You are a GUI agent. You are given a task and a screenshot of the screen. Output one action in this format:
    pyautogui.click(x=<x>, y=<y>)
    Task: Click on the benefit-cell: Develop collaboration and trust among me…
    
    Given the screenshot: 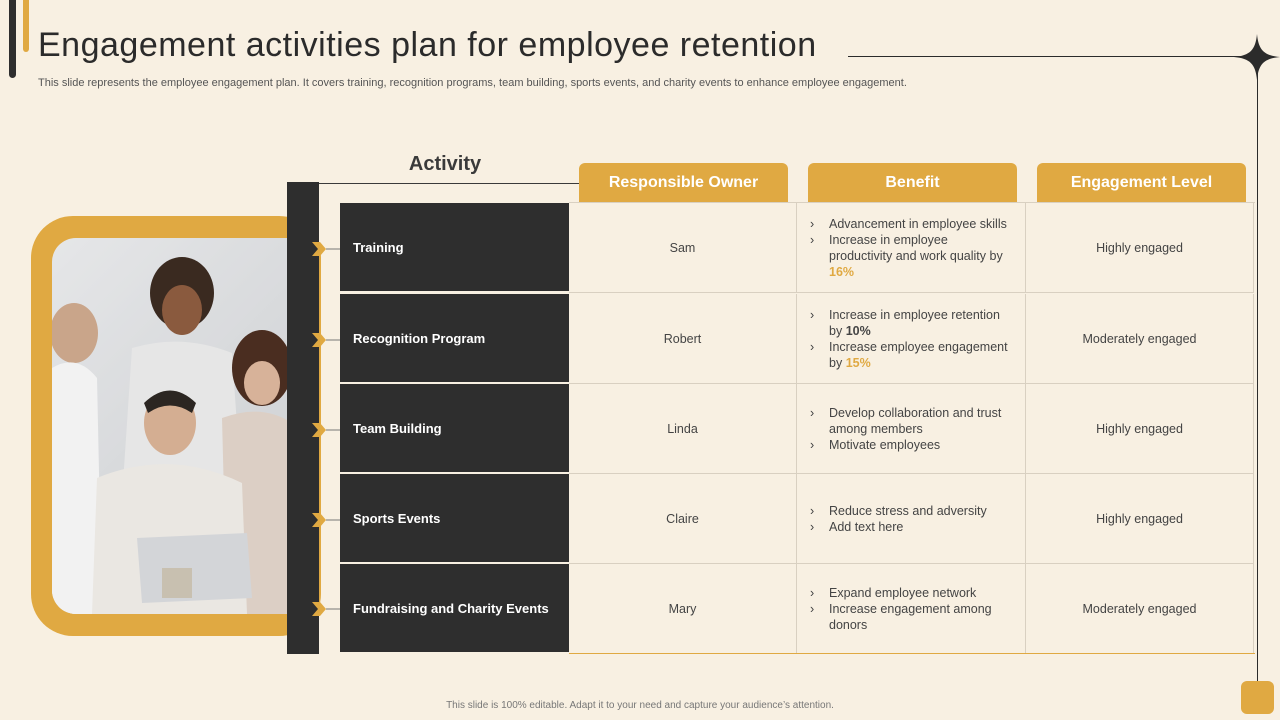 What is the action you would take?
    pyautogui.click(x=911, y=429)
    